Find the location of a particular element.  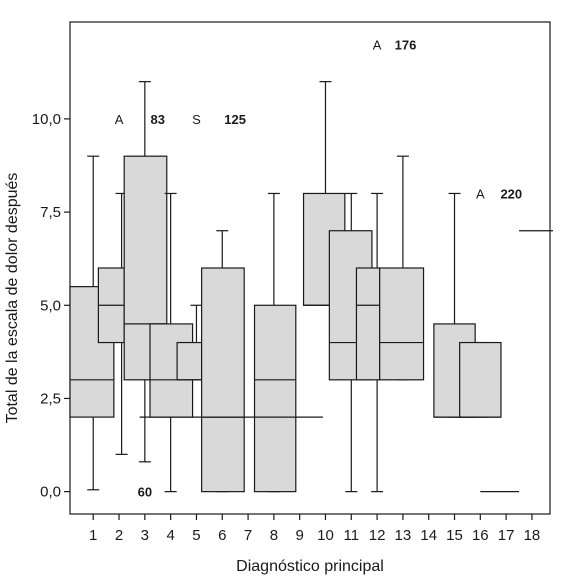

x-axis: 1 2 3 4 5 6 7 8 9 10 11 12 13 14 15 16 17 18 is located at coordinates (314, 529).